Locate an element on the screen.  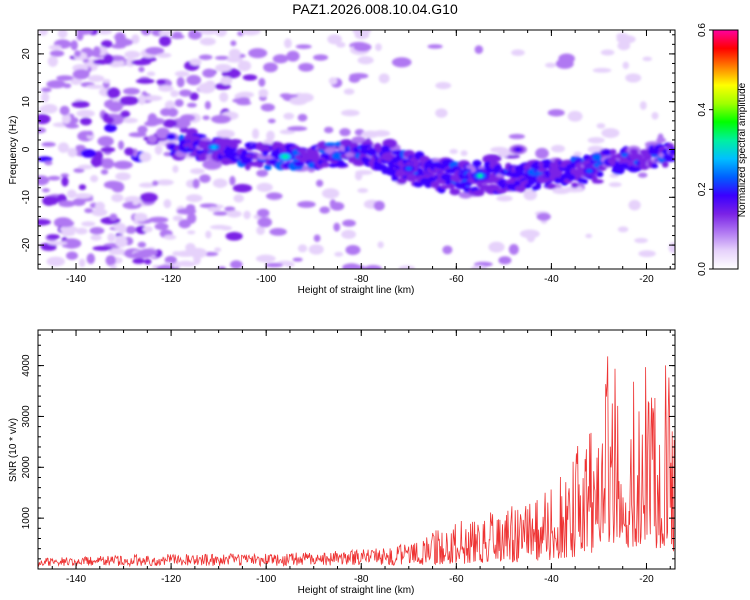
spectrogram-xtick-label: -40 is located at coordinates (551, 279).